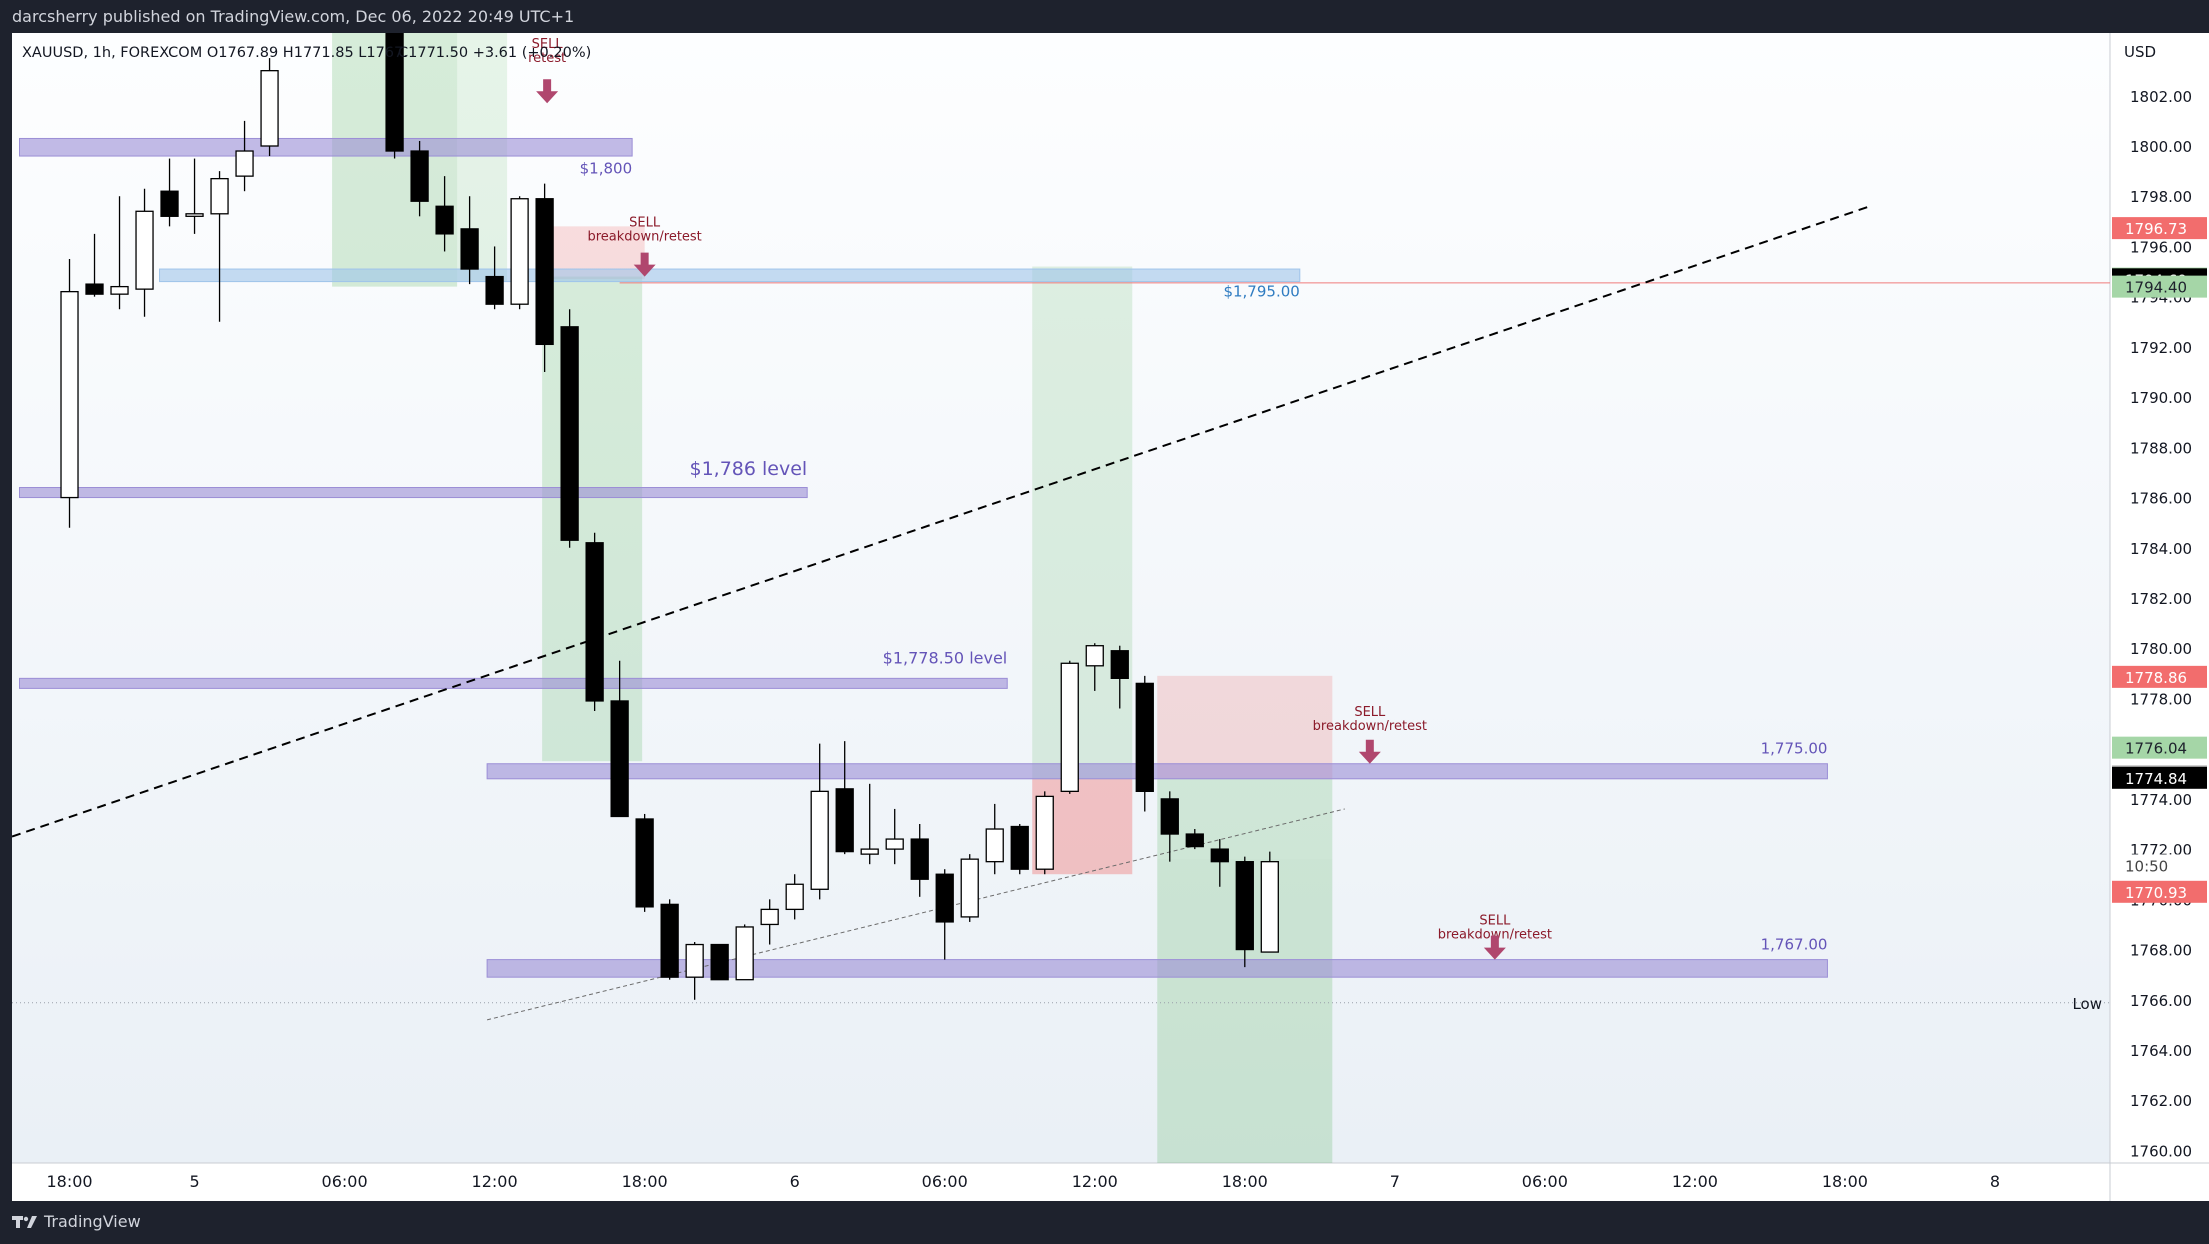 This screenshot has width=2209, height=1244. I want to click on x-tick-label: 8, so click(1995, 1181).